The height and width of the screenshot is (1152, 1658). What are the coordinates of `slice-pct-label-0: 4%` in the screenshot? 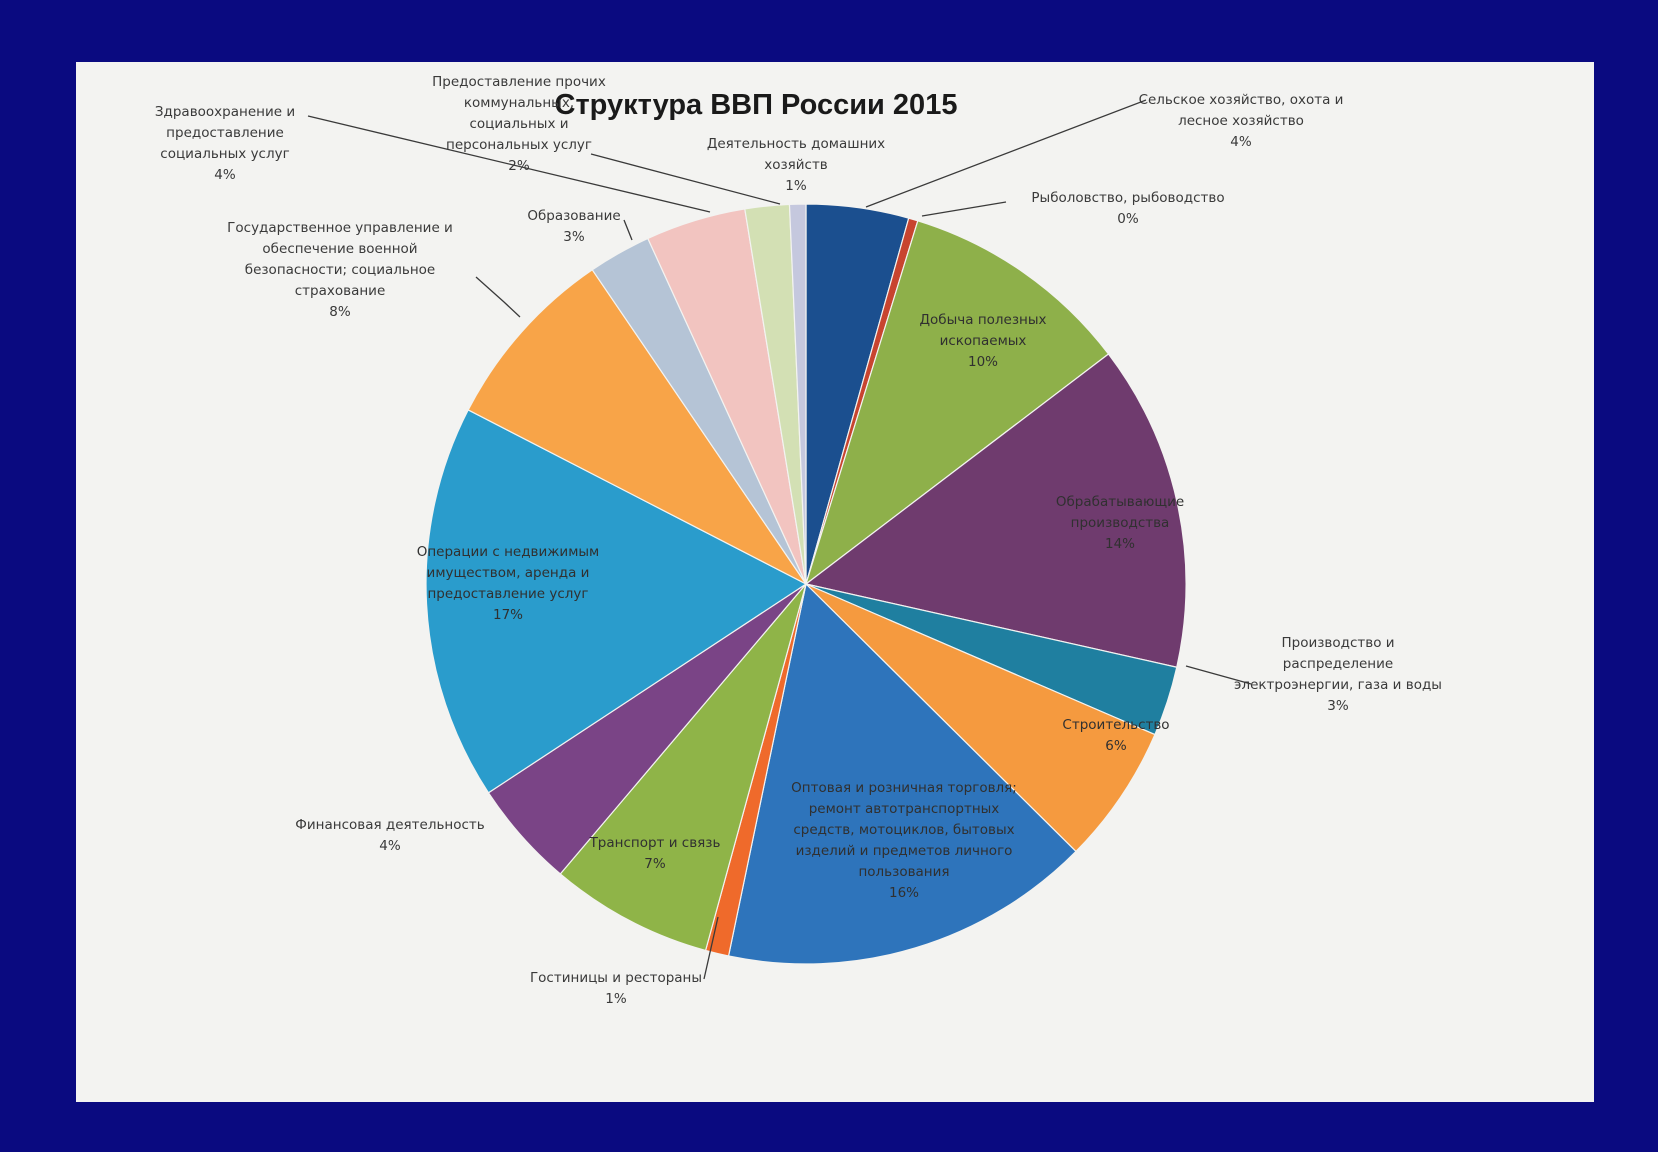 It's located at (1241, 142).